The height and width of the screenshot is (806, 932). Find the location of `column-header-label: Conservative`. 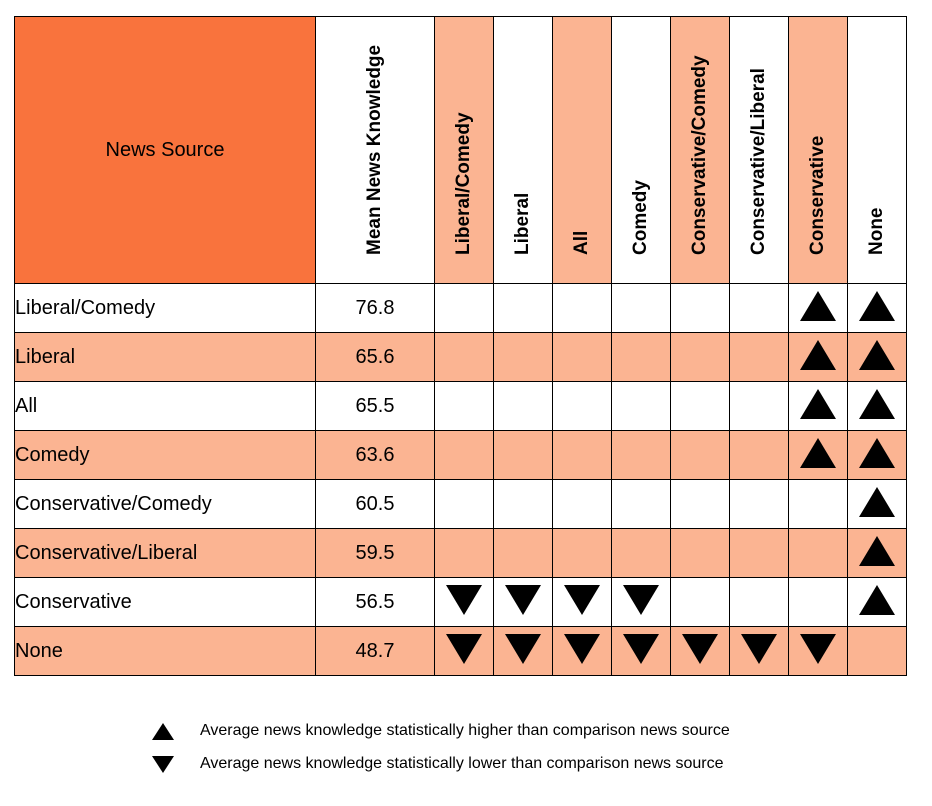

column-header-label: Conservative is located at coordinates (817, 195).